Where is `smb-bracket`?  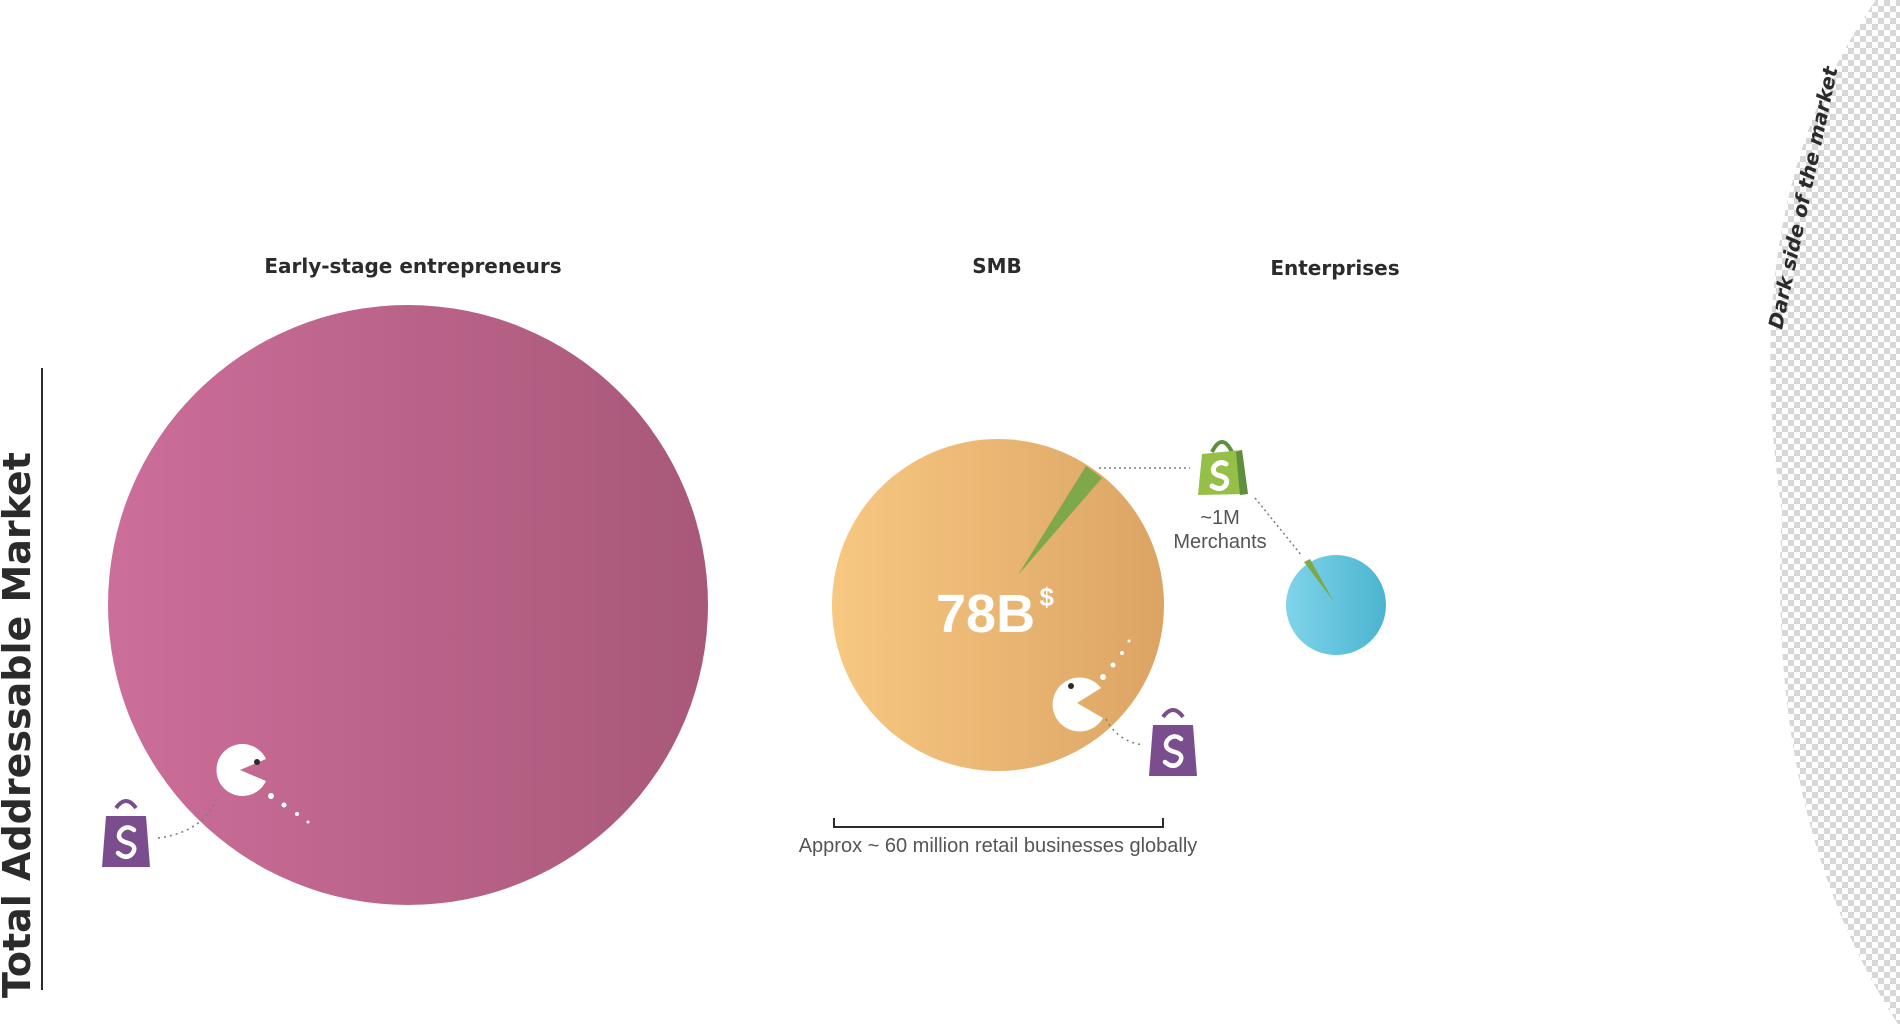
smb-bracket is located at coordinates (998, 823).